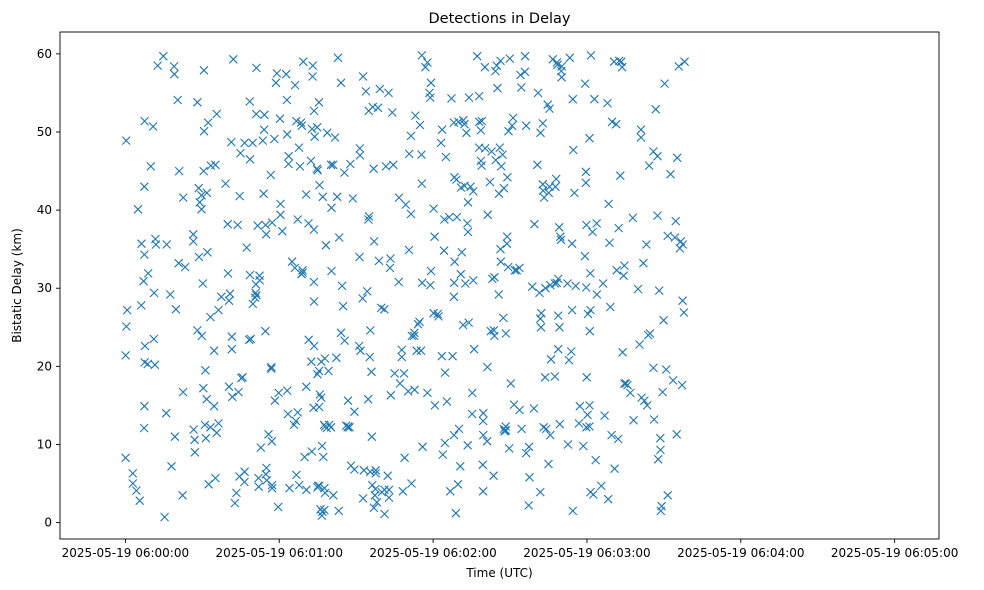  What do you see at coordinates (44, 132) in the screenshot?
I see `y-tick-label: 50` at bounding box center [44, 132].